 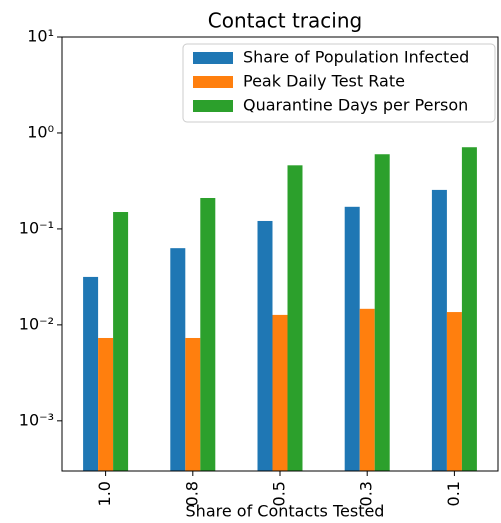 What do you see at coordinates (356, 57) in the screenshot?
I see `legend-label: Share of Population Infected` at bounding box center [356, 57].